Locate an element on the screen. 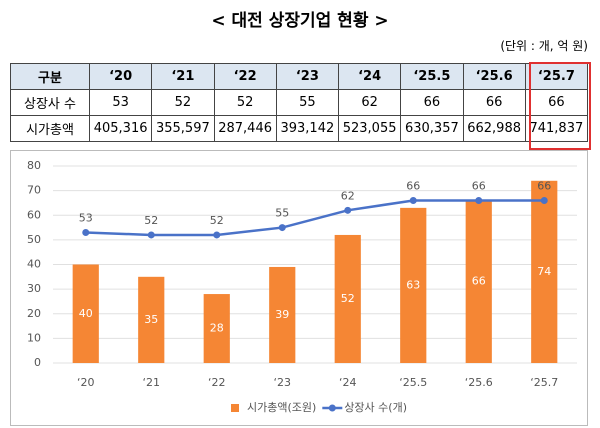  bar-value-label: 28 is located at coordinates (217, 328).